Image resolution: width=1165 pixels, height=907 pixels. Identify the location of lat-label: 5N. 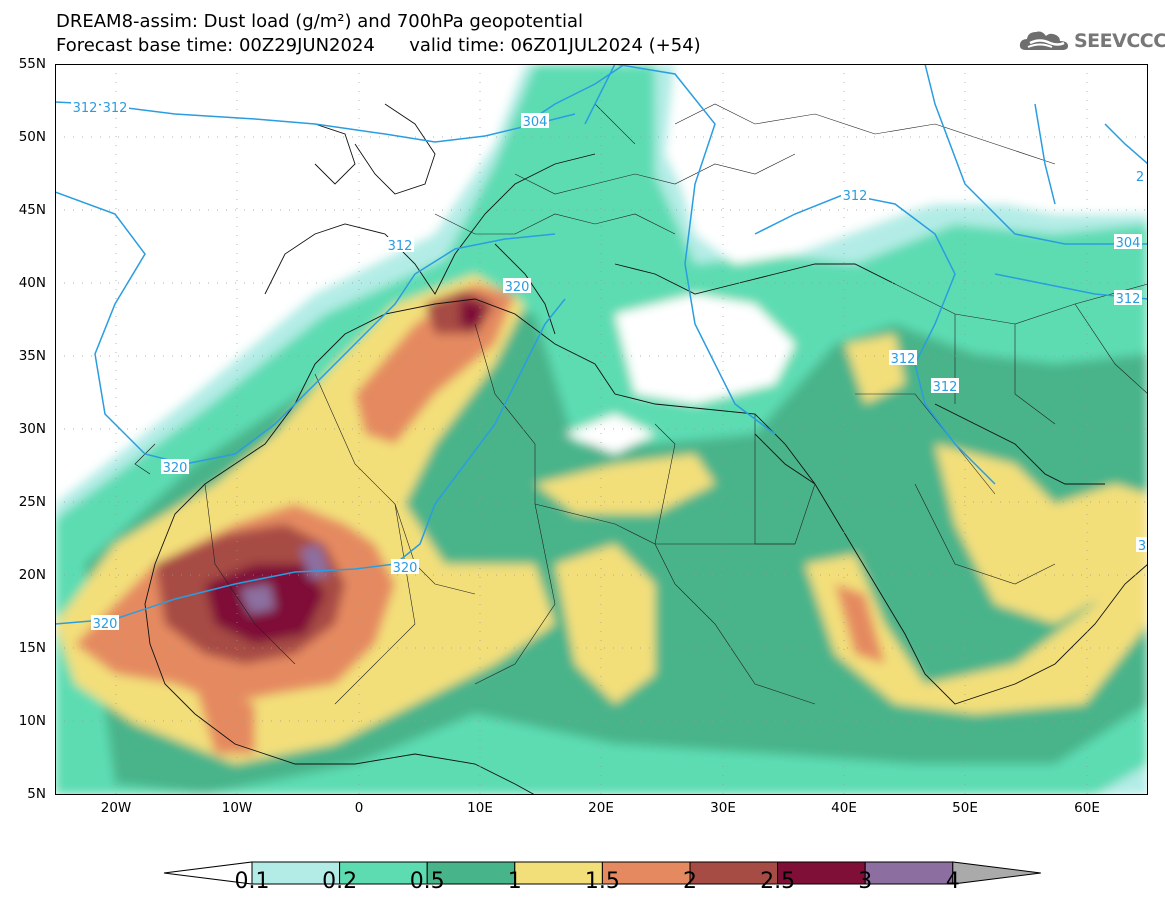
(36, 794).